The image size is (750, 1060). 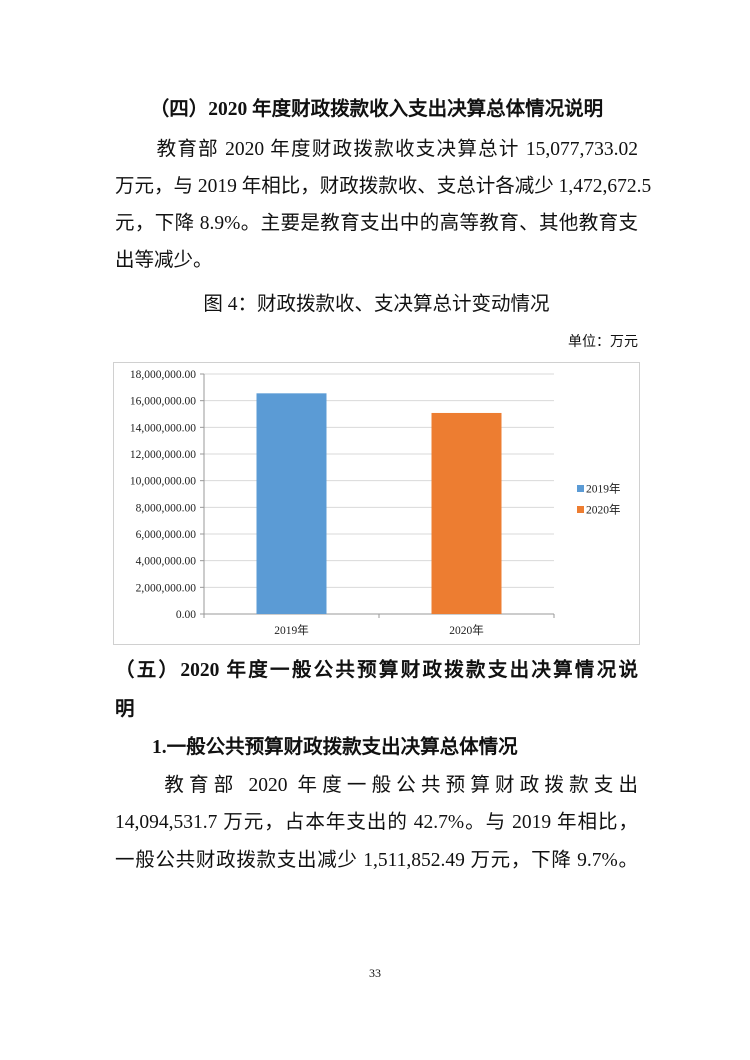 What do you see at coordinates (376, 223) in the screenshot?
I see `paragraph-line: 元，下降 8.9%。主要是教育支出中的高等教育、其他教育支` at bounding box center [376, 223].